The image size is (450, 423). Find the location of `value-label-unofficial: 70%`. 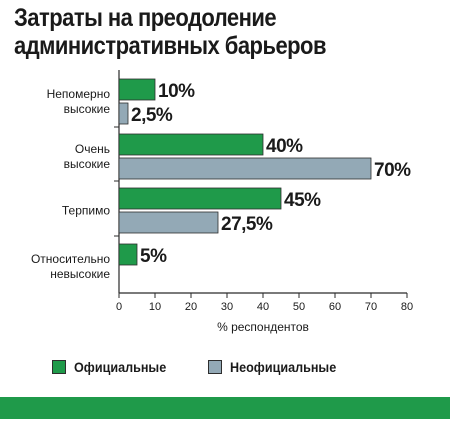

value-label-unofficial: 70% is located at coordinates (392, 170).